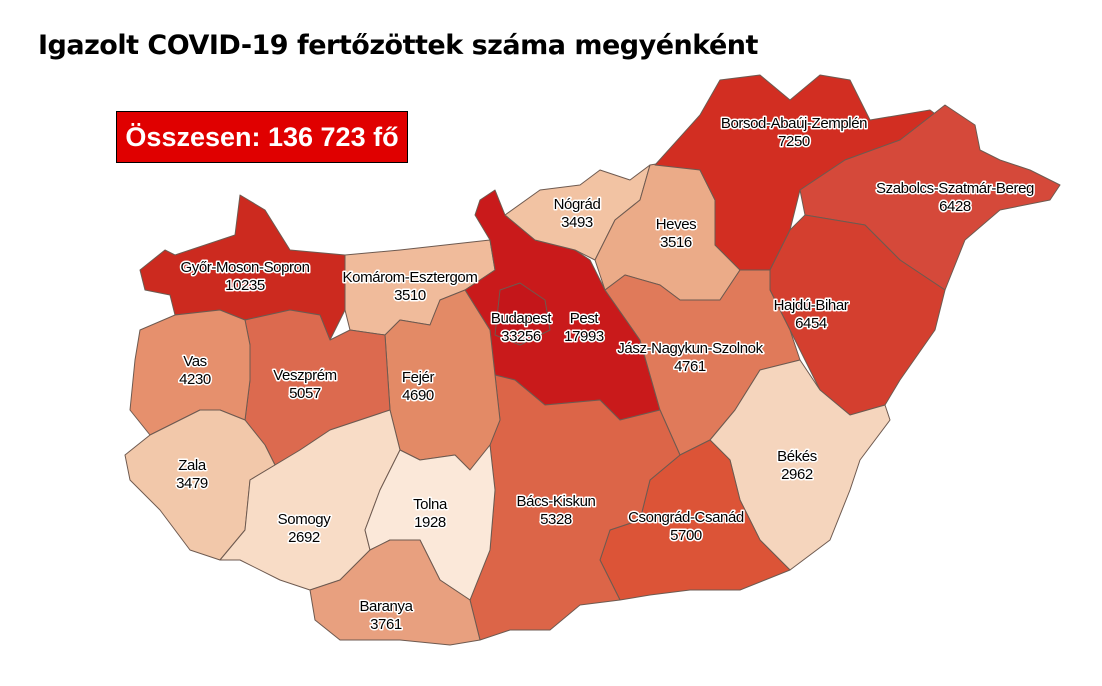 The width and height of the screenshot is (1102, 686). Describe the element at coordinates (418, 377) in the screenshot. I see `label-name: Fejér` at that location.